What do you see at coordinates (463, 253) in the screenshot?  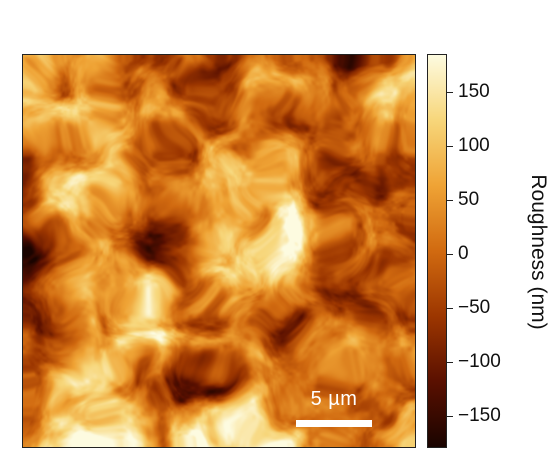 I see `colorbar-tick-label: 0` at bounding box center [463, 253].